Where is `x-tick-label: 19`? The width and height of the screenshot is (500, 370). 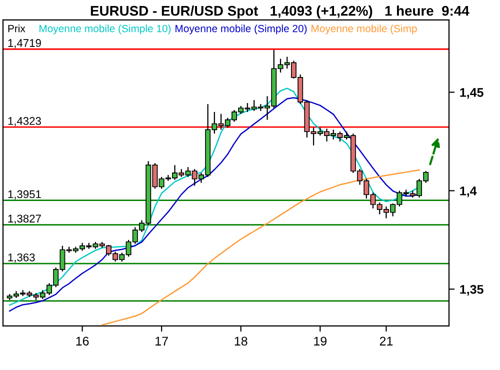
x-tick-label: 19 is located at coordinates (320, 341).